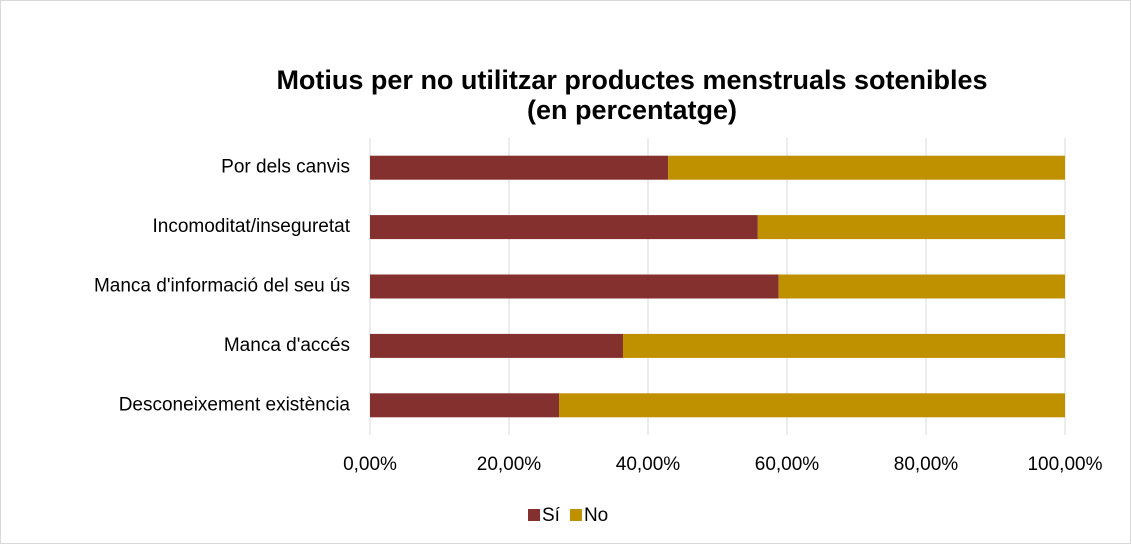 This screenshot has width=1131, height=544. What do you see at coordinates (648, 464) in the screenshot?
I see `x-tick-label: 40,00%` at bounding box center [648, 464].